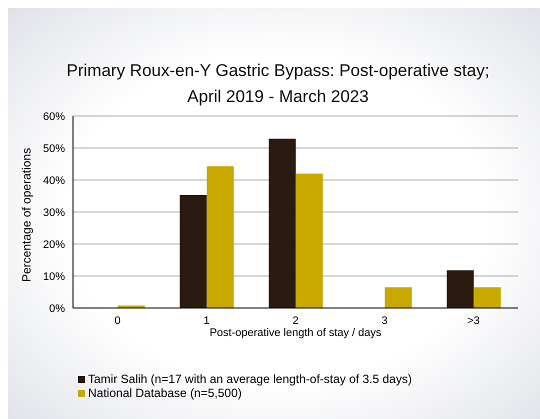 This screenshot has height=419, width=540. Describe the element at coordinates (54, 276) in the screenshot. I see `y-tick-label: 10%` at that location.